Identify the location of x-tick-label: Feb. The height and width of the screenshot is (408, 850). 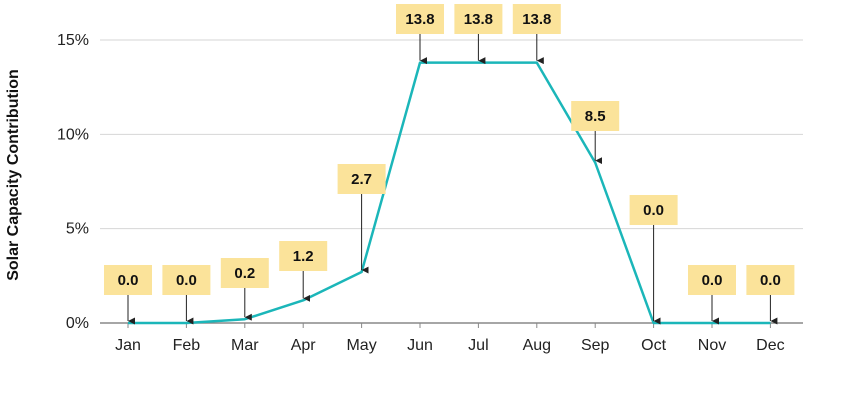
(187, 345).